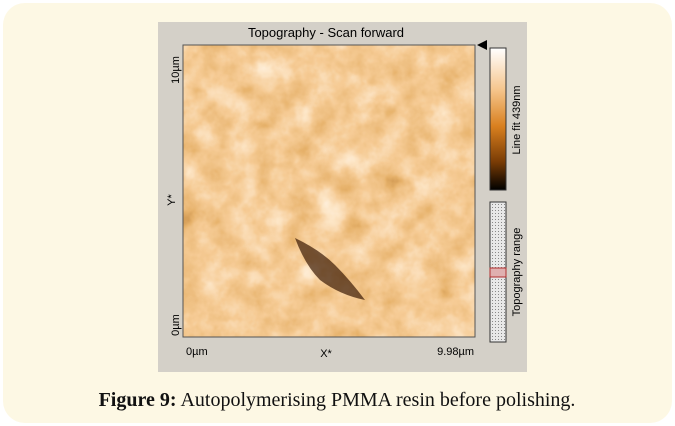  What do you see at coordinates (176, 325) in the screenshot?
I see `y-min-label: 0µm` at bounding box center [176, 325].